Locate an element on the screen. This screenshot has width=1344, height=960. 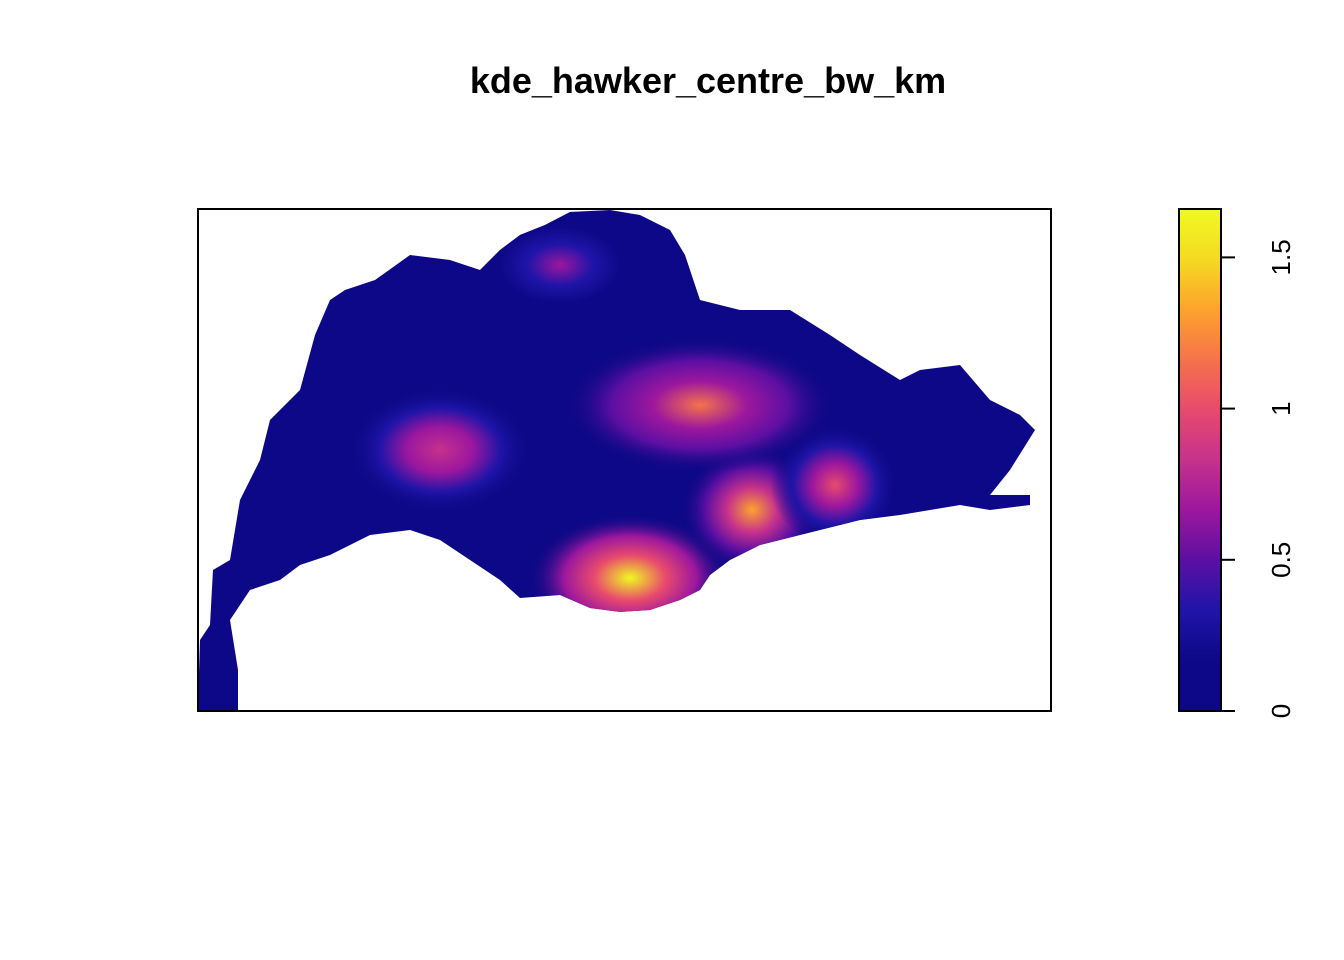
legend-tick-label: 0 is located at coordinates (1281, 711).